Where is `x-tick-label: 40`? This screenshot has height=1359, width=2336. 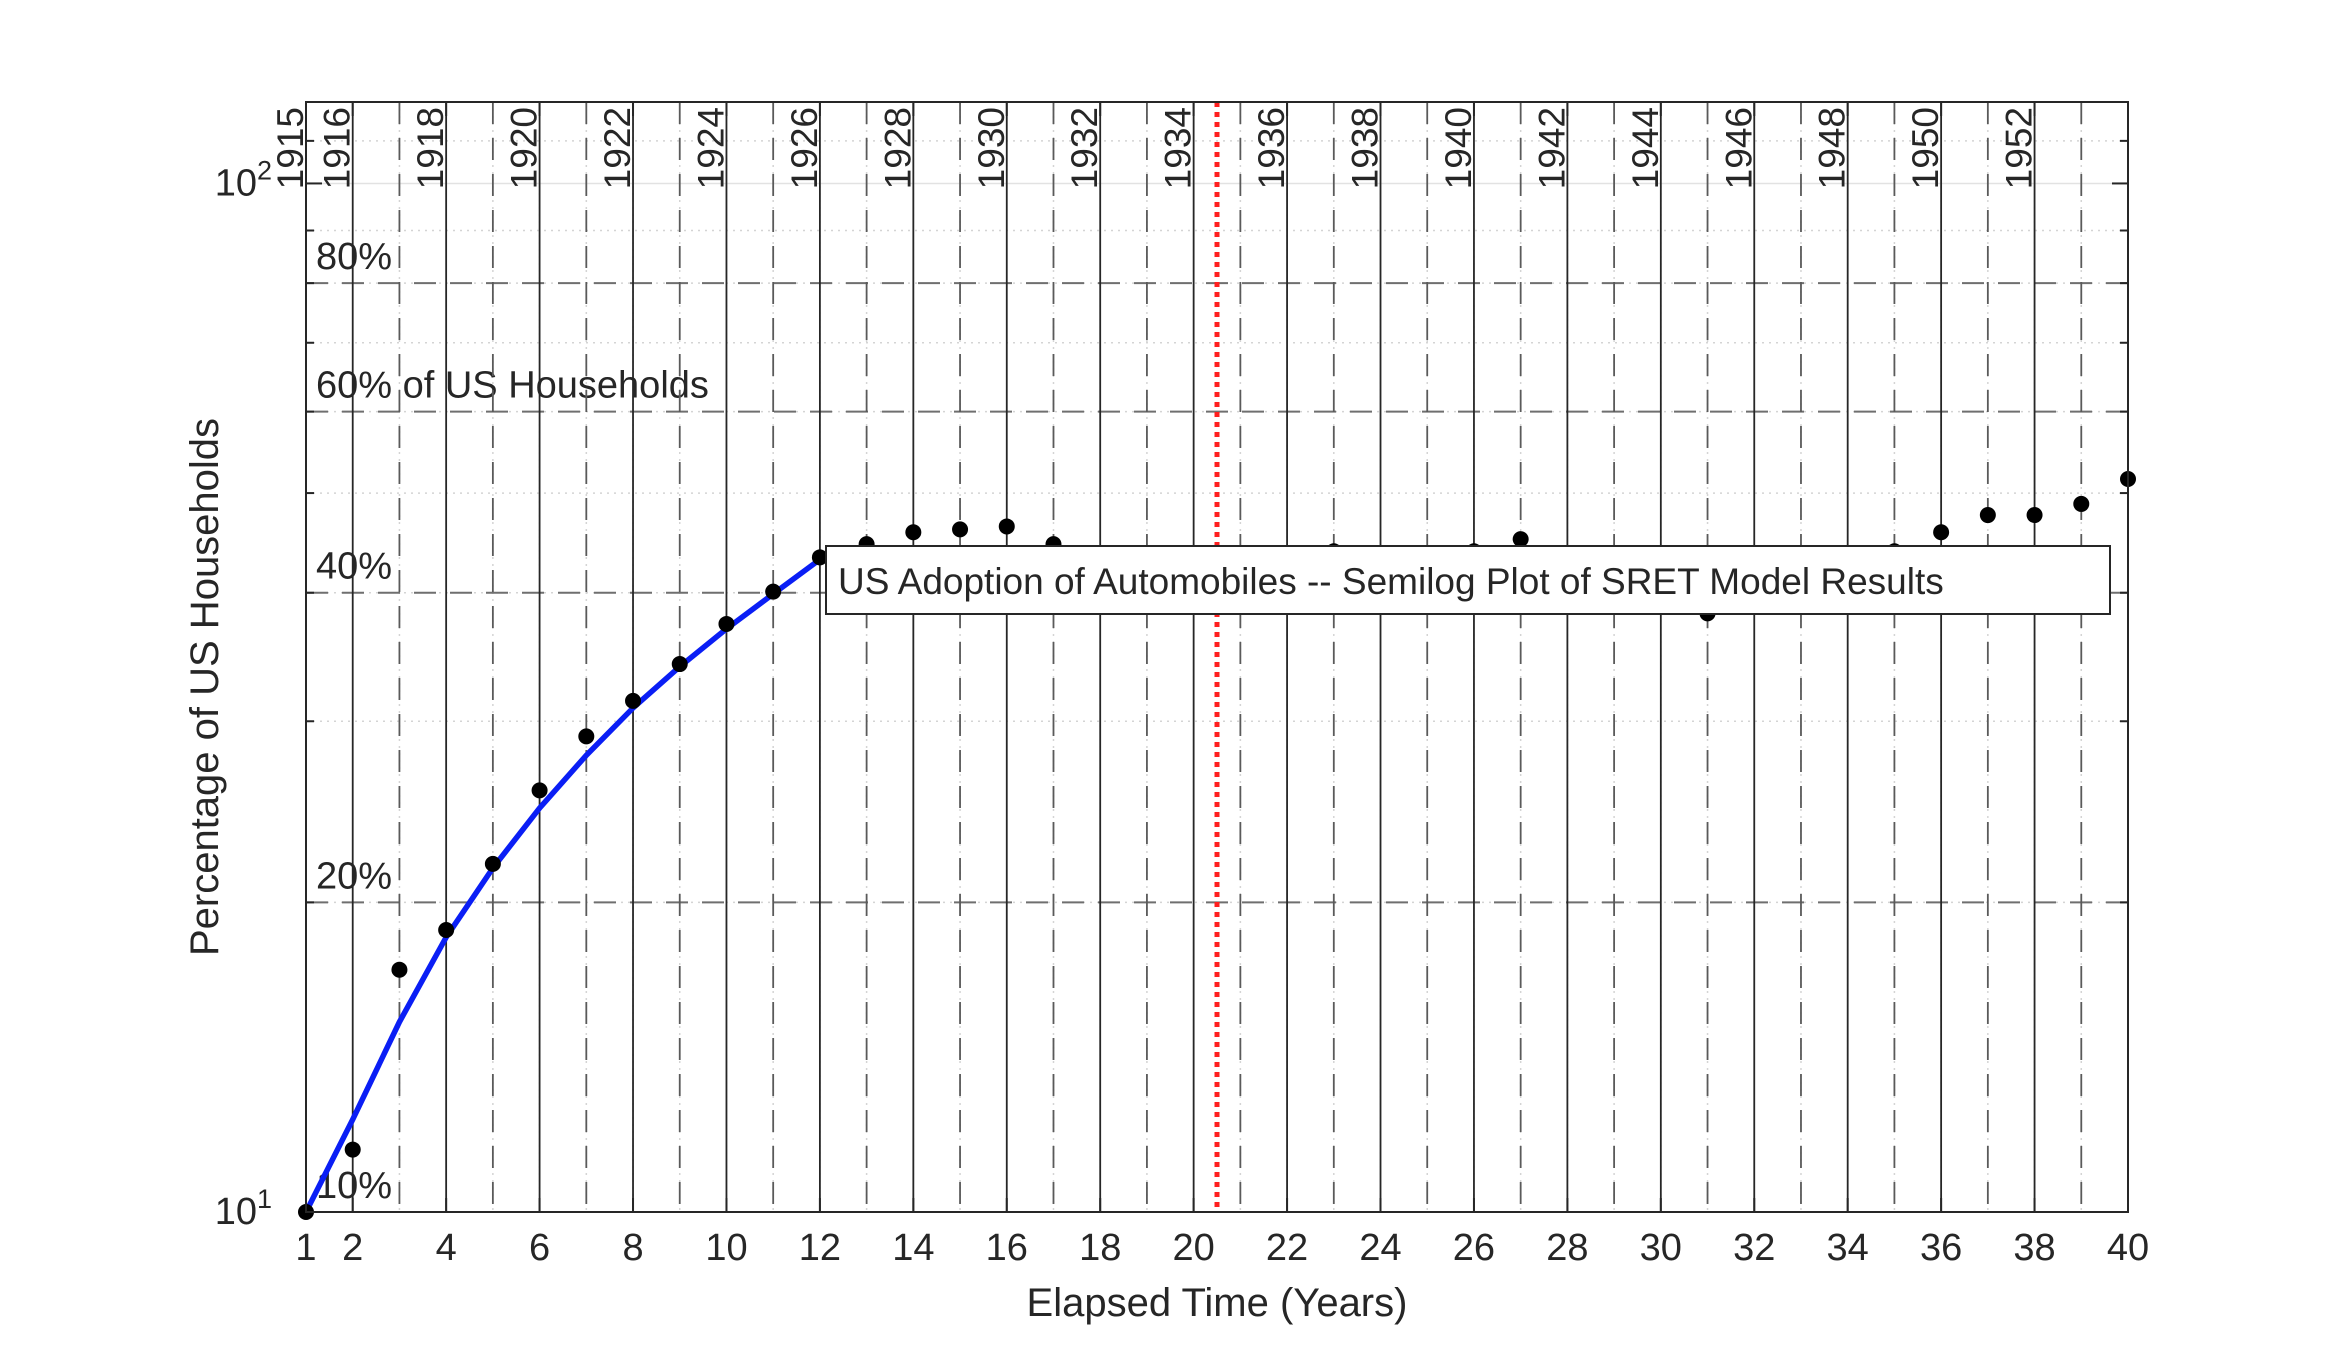 x-tick-label: 40 is located at coordinates (2128, 1248).